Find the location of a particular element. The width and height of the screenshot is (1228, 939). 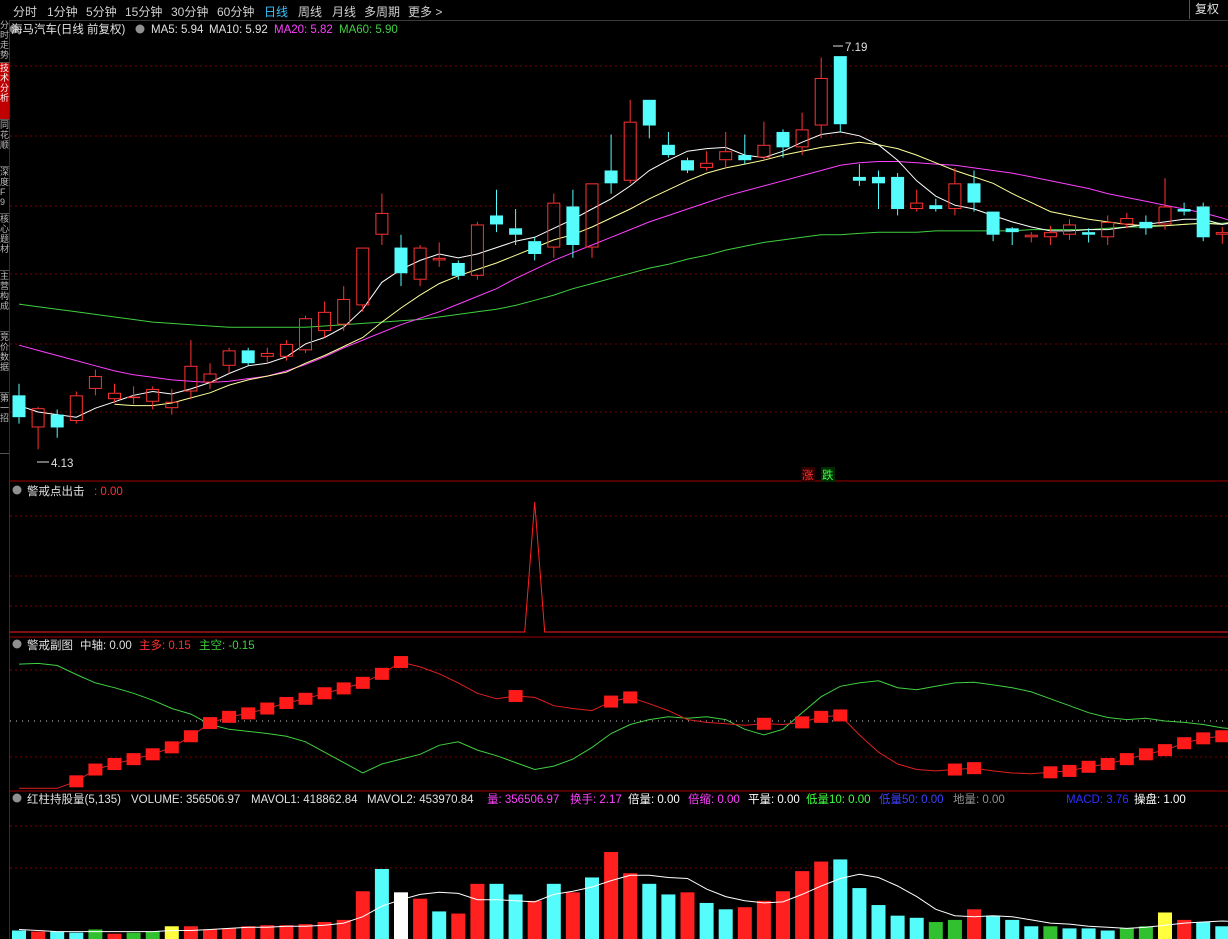

sidebar-item-first-move: 第一招 is located at coordinates (4, 423).